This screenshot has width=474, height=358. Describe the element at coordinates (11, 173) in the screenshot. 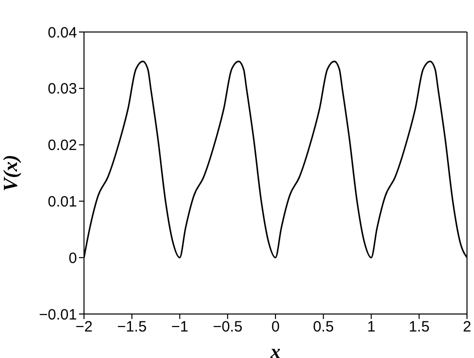

I see `y-axis-title: V(x)` at that location.